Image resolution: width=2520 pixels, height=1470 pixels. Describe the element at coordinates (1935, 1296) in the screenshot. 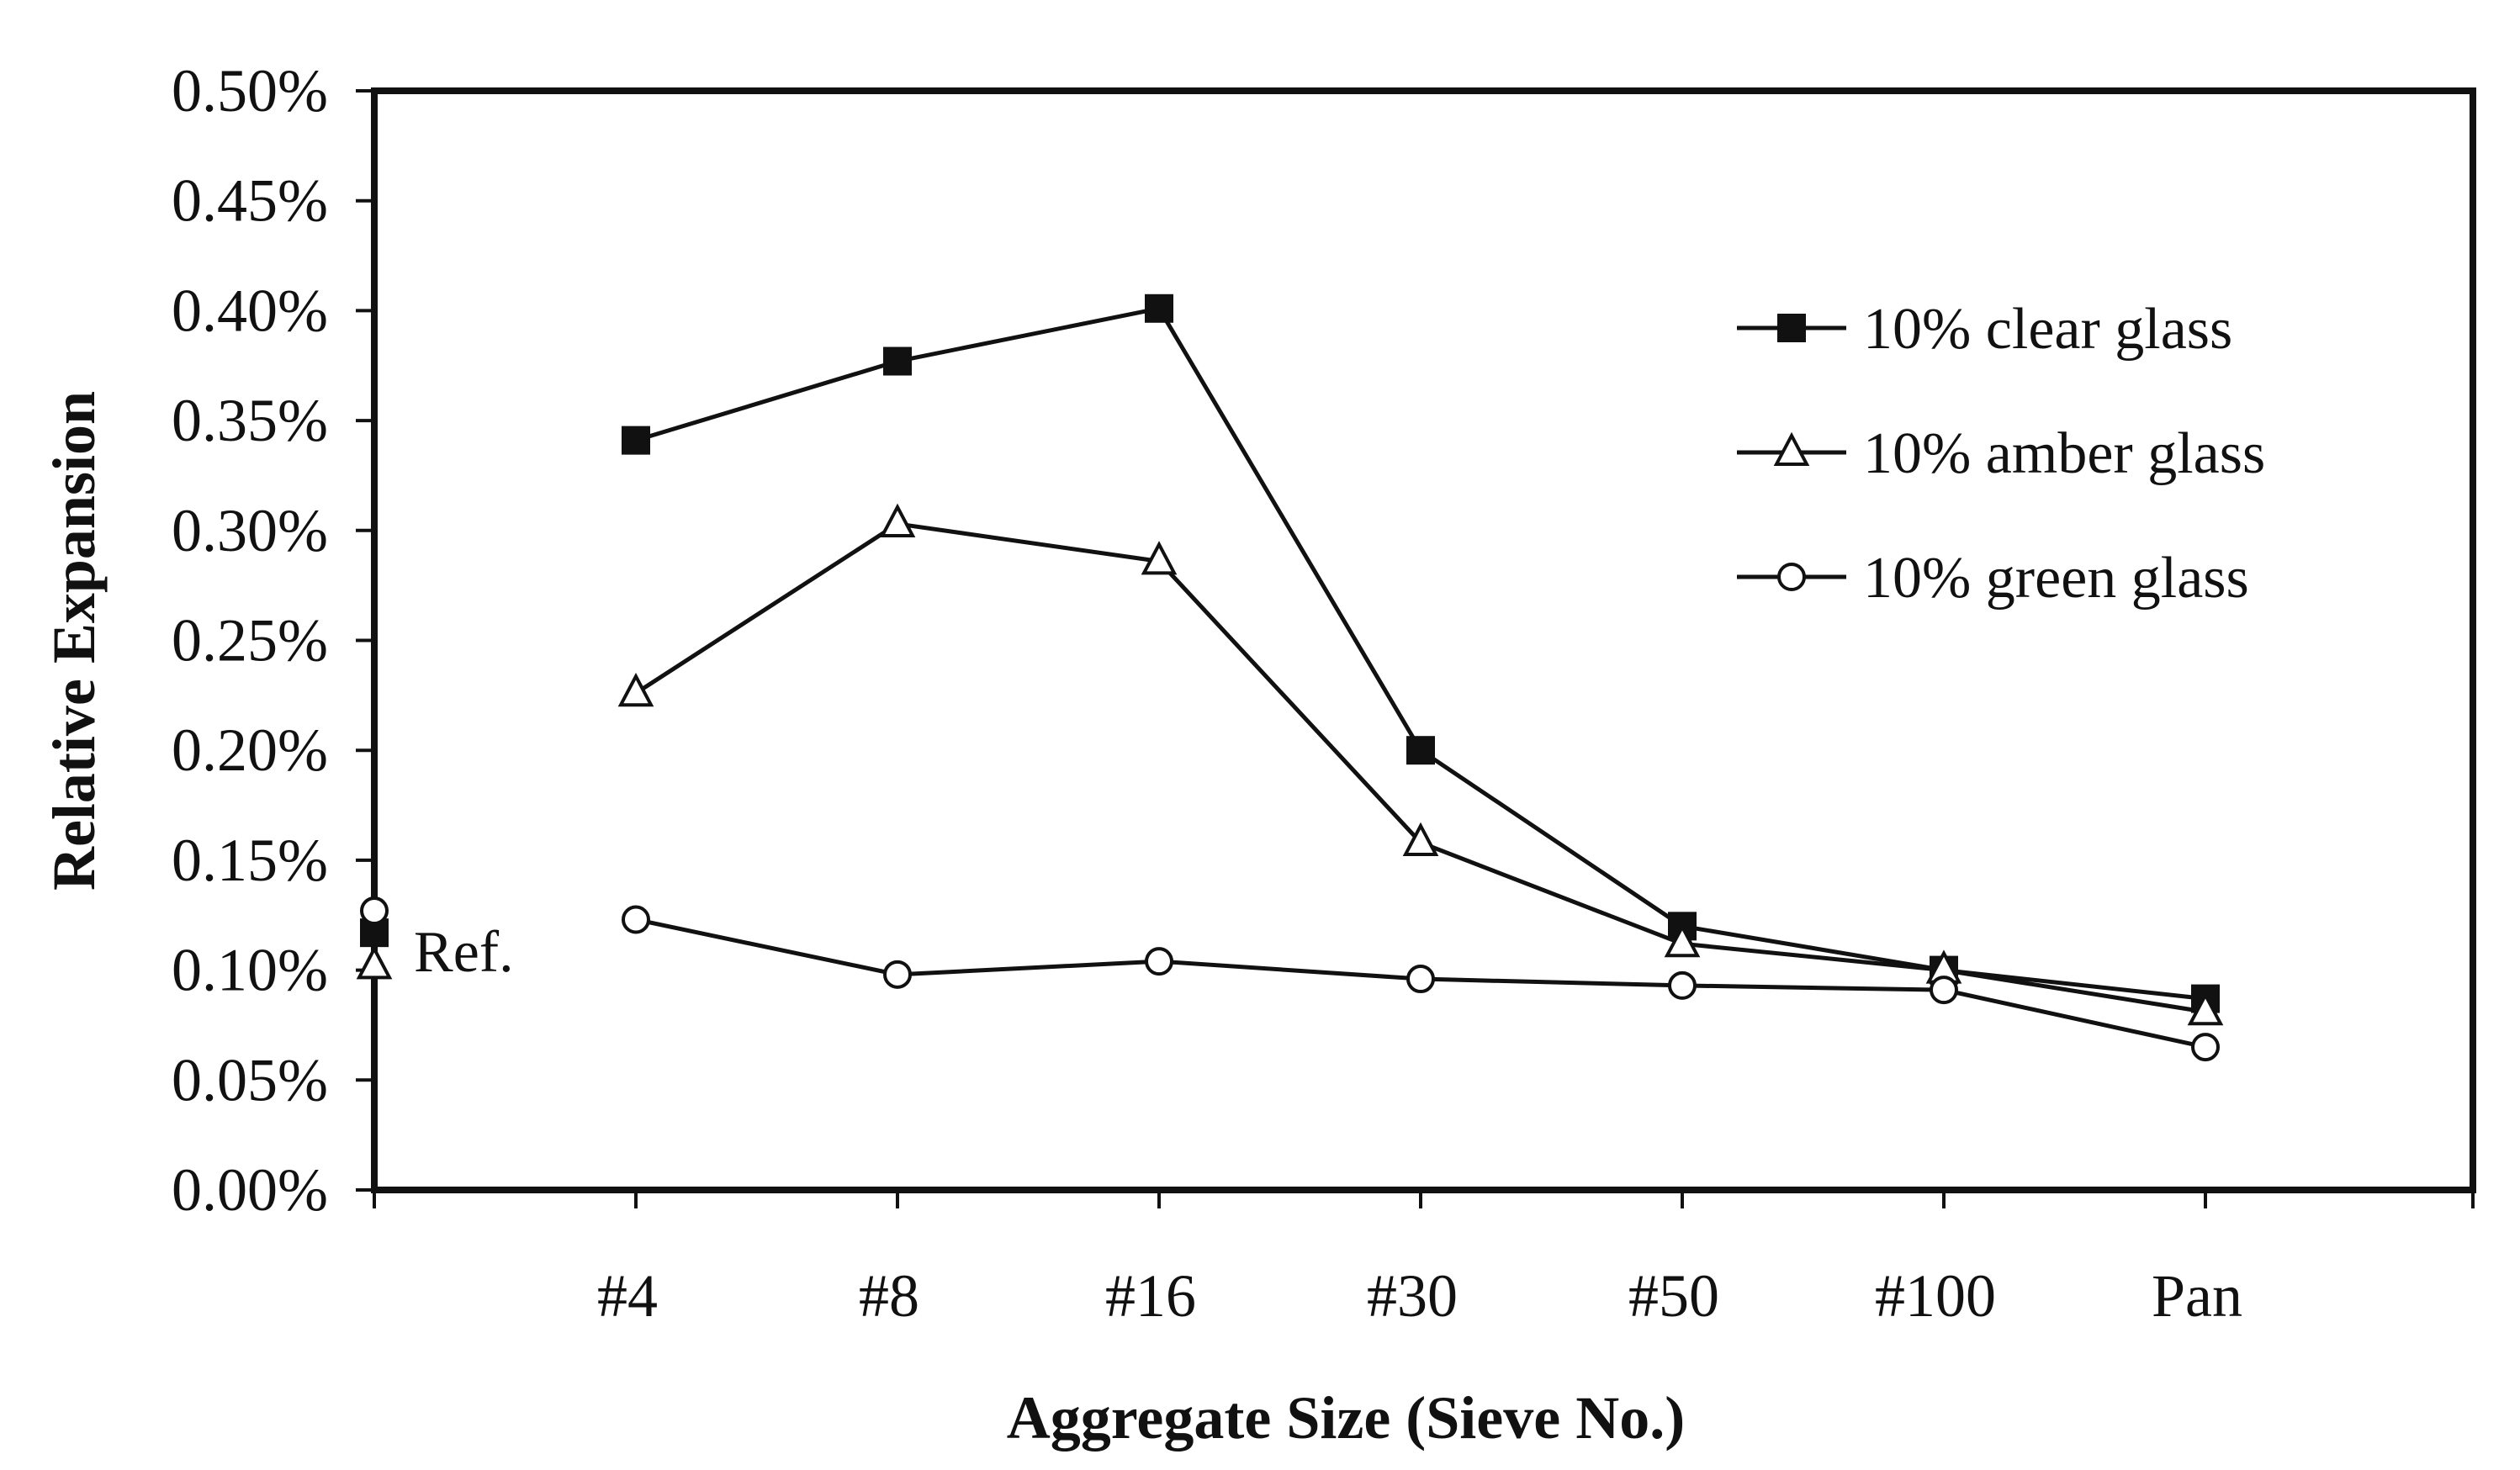

I see `x-tick-label: #100` at that location.